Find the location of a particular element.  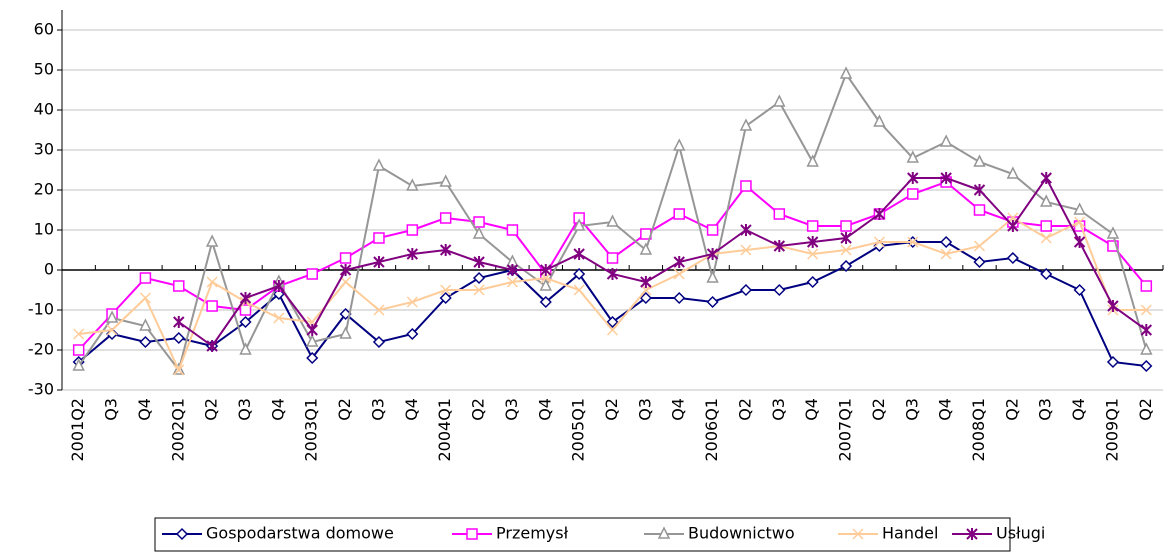

y-tick-label: -30 is located at coordinates (41, 389).